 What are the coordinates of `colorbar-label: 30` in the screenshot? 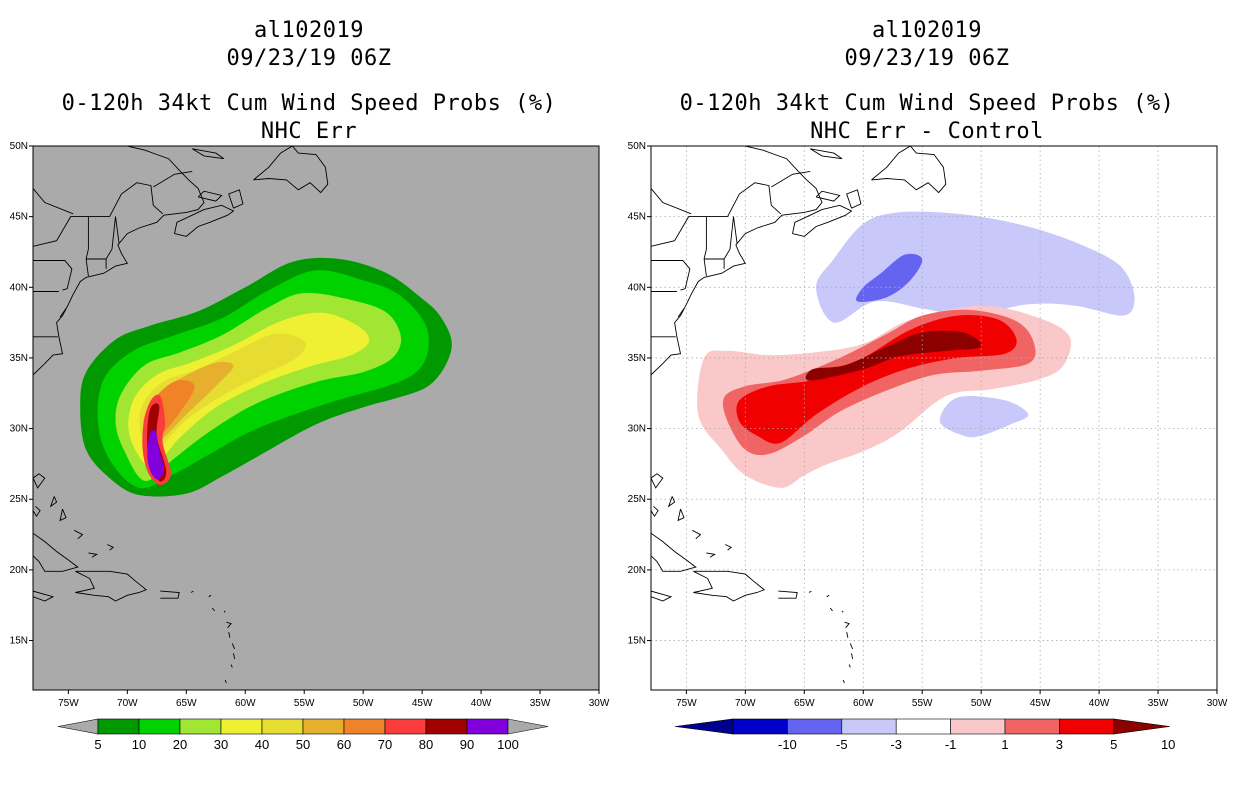 It's located at (221, 744).